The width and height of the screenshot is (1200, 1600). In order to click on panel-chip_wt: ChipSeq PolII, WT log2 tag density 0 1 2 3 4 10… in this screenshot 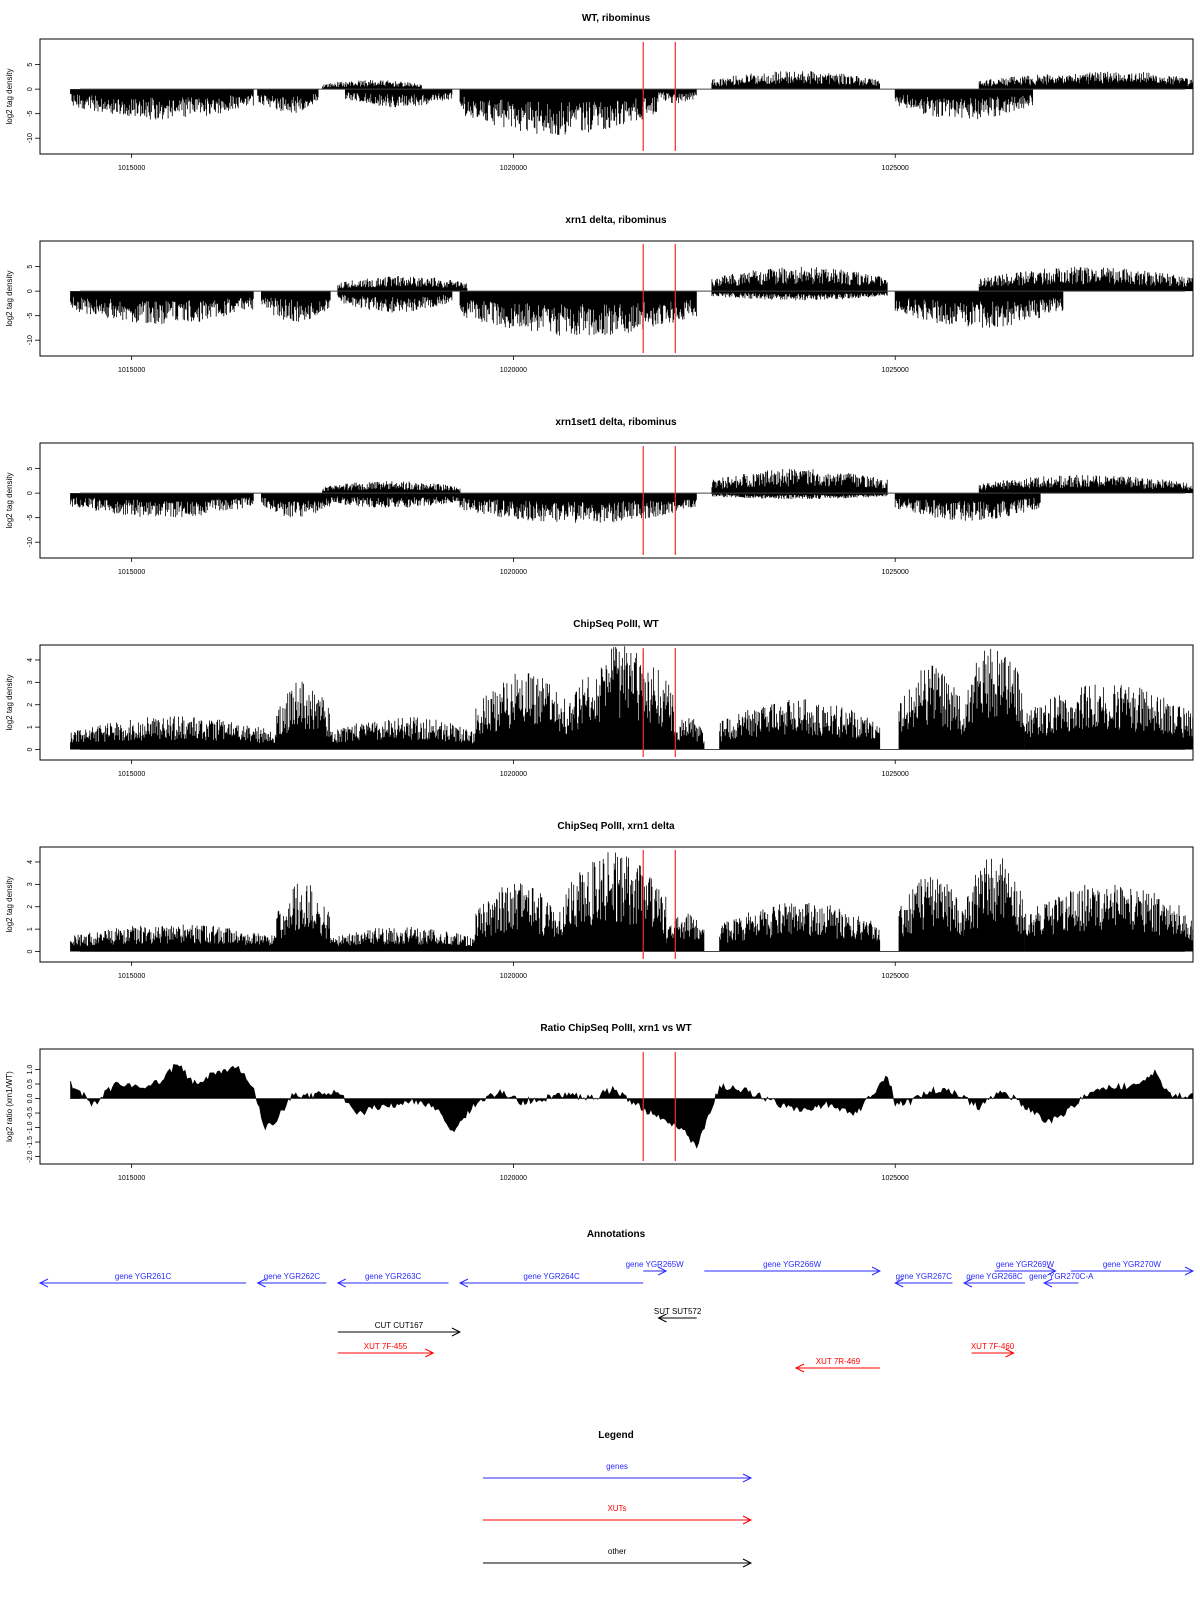, I will do `click(599, 698)`.